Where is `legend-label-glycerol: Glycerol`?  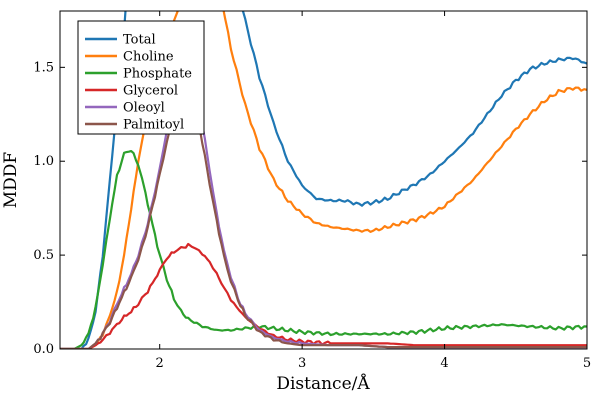
legend-label-glycerol: Glycerol is located at coordinates (150, 91).